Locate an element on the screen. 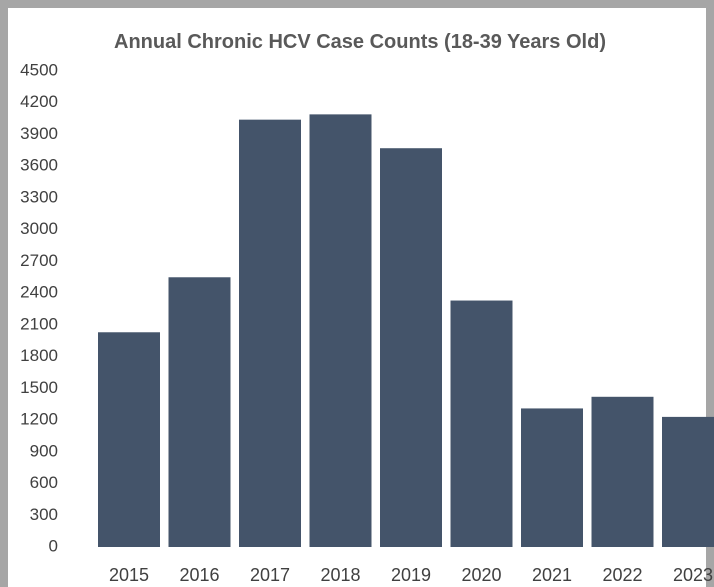 Image resolution: width=714 pixels, height=587 pixels. y-tick-label: 300 is located at coordinates (44, 514).